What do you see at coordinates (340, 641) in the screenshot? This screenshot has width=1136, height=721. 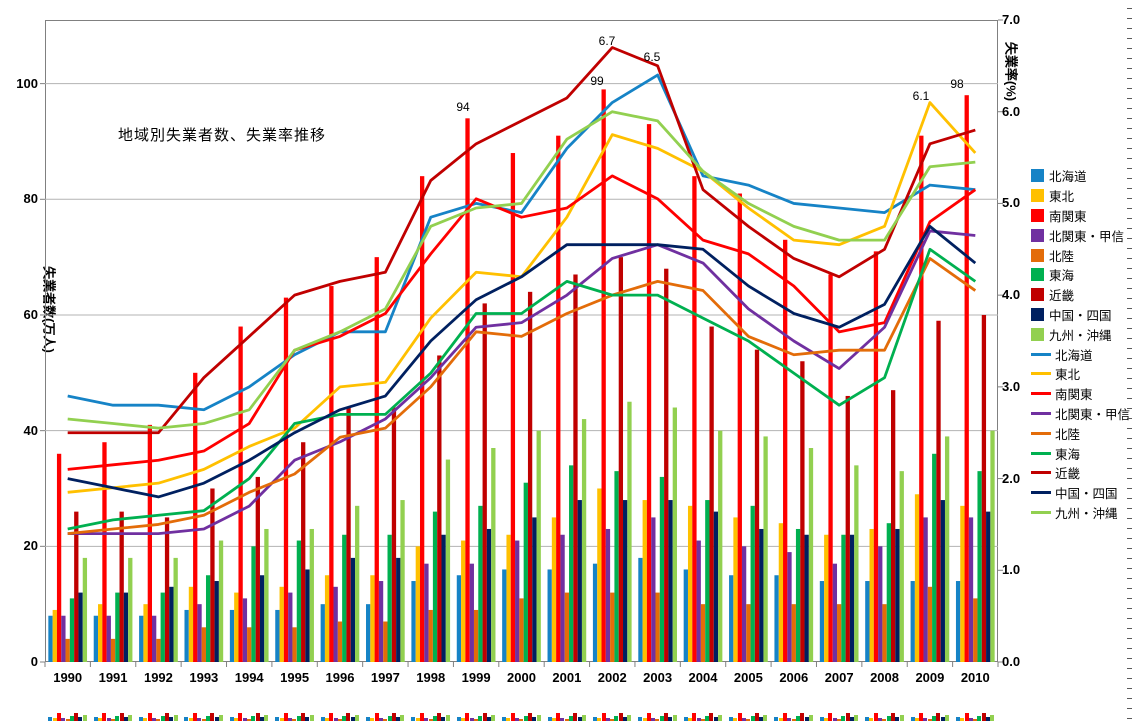 I see `bar-北陸-1996` at bounding box center [340, 641].